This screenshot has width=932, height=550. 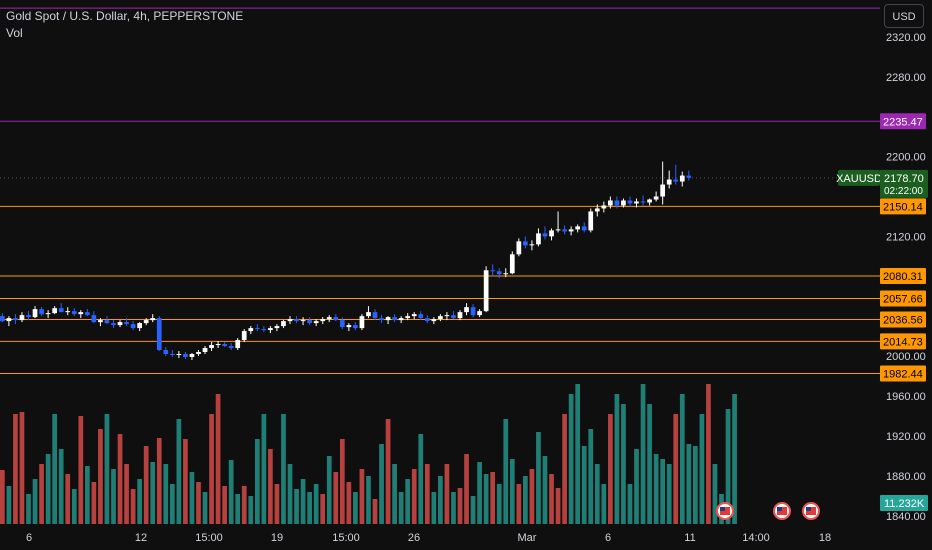 What do you see at coordinates (125, 16) in the screenshot?
I see `chart-title: Gold Spot / U.S. Dollar, 4h, PEPPERSTONE` at bounding box center [125, 16].